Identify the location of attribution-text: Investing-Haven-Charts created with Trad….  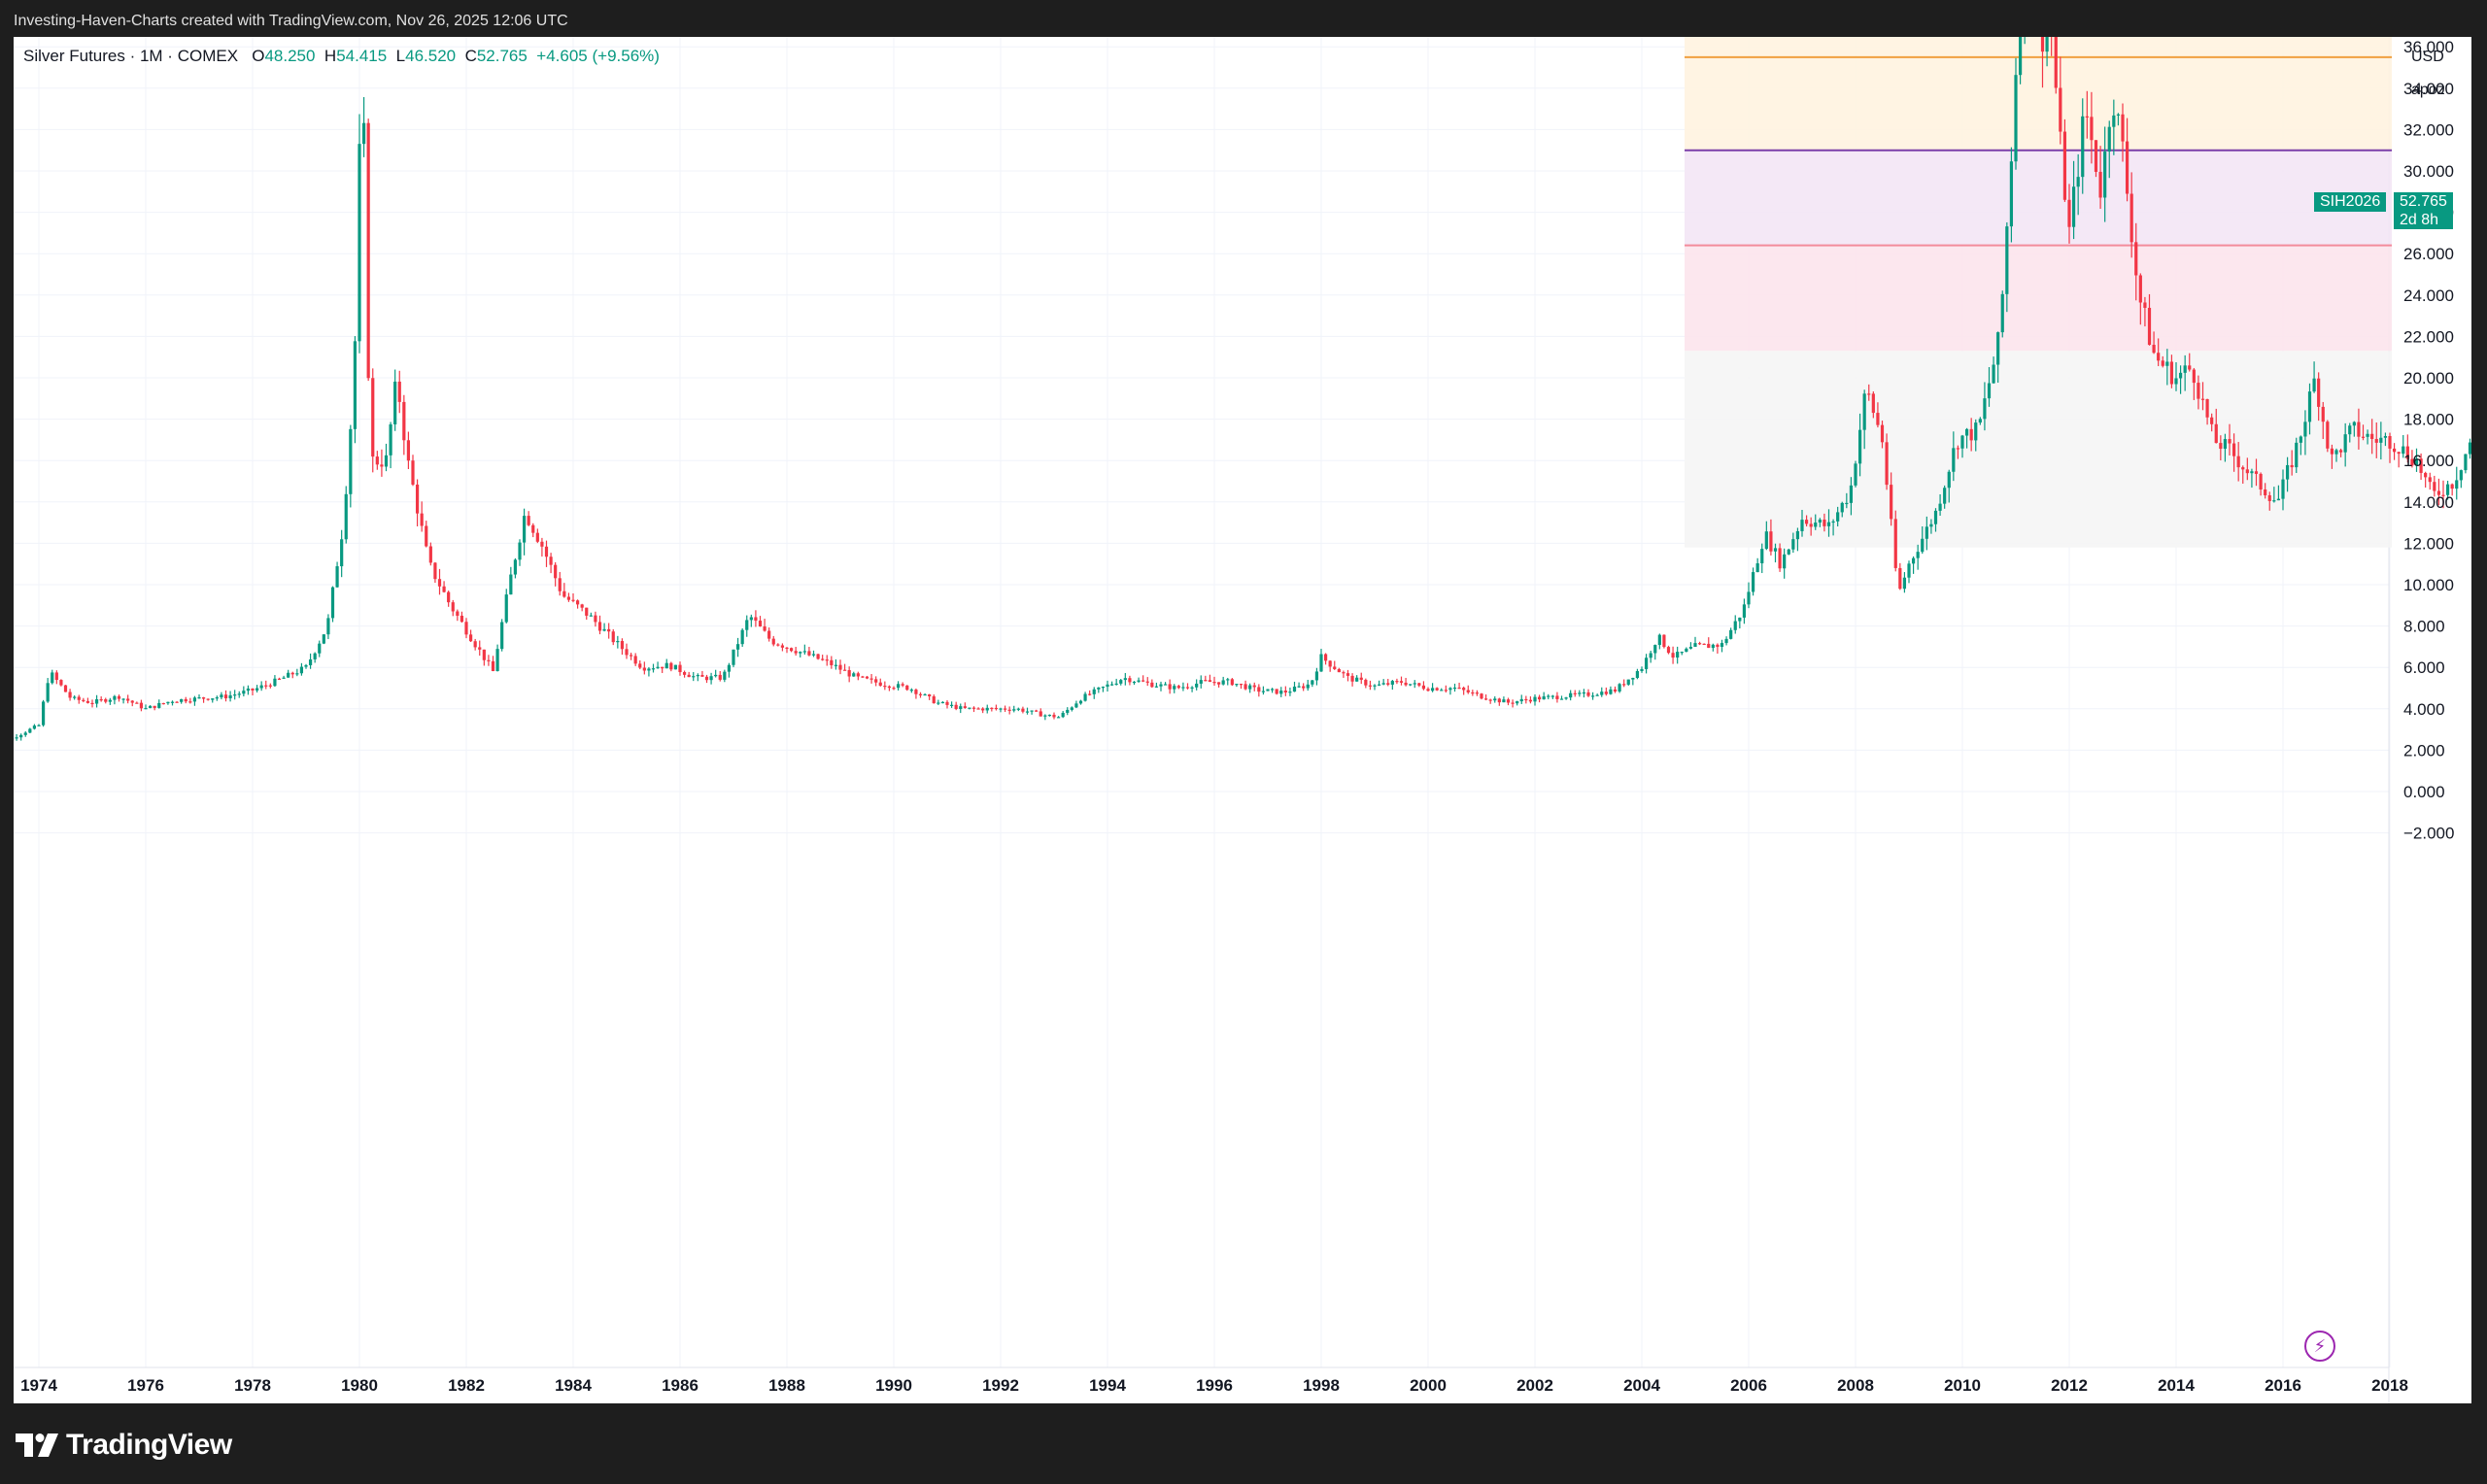
(291, 21).